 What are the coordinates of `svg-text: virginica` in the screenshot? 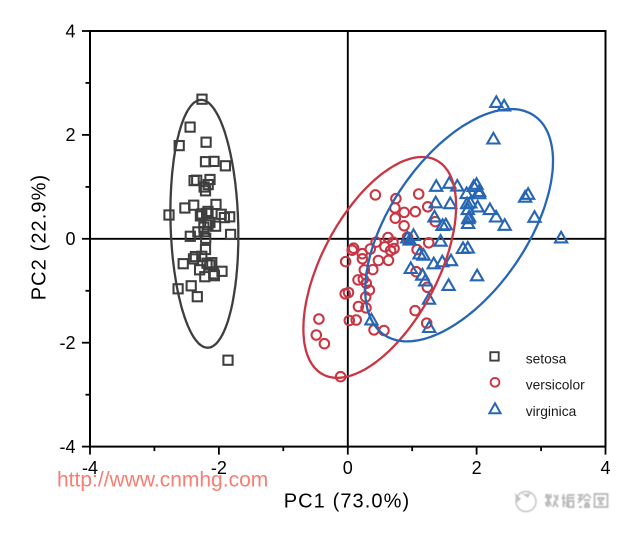 It's located at (551, 411).